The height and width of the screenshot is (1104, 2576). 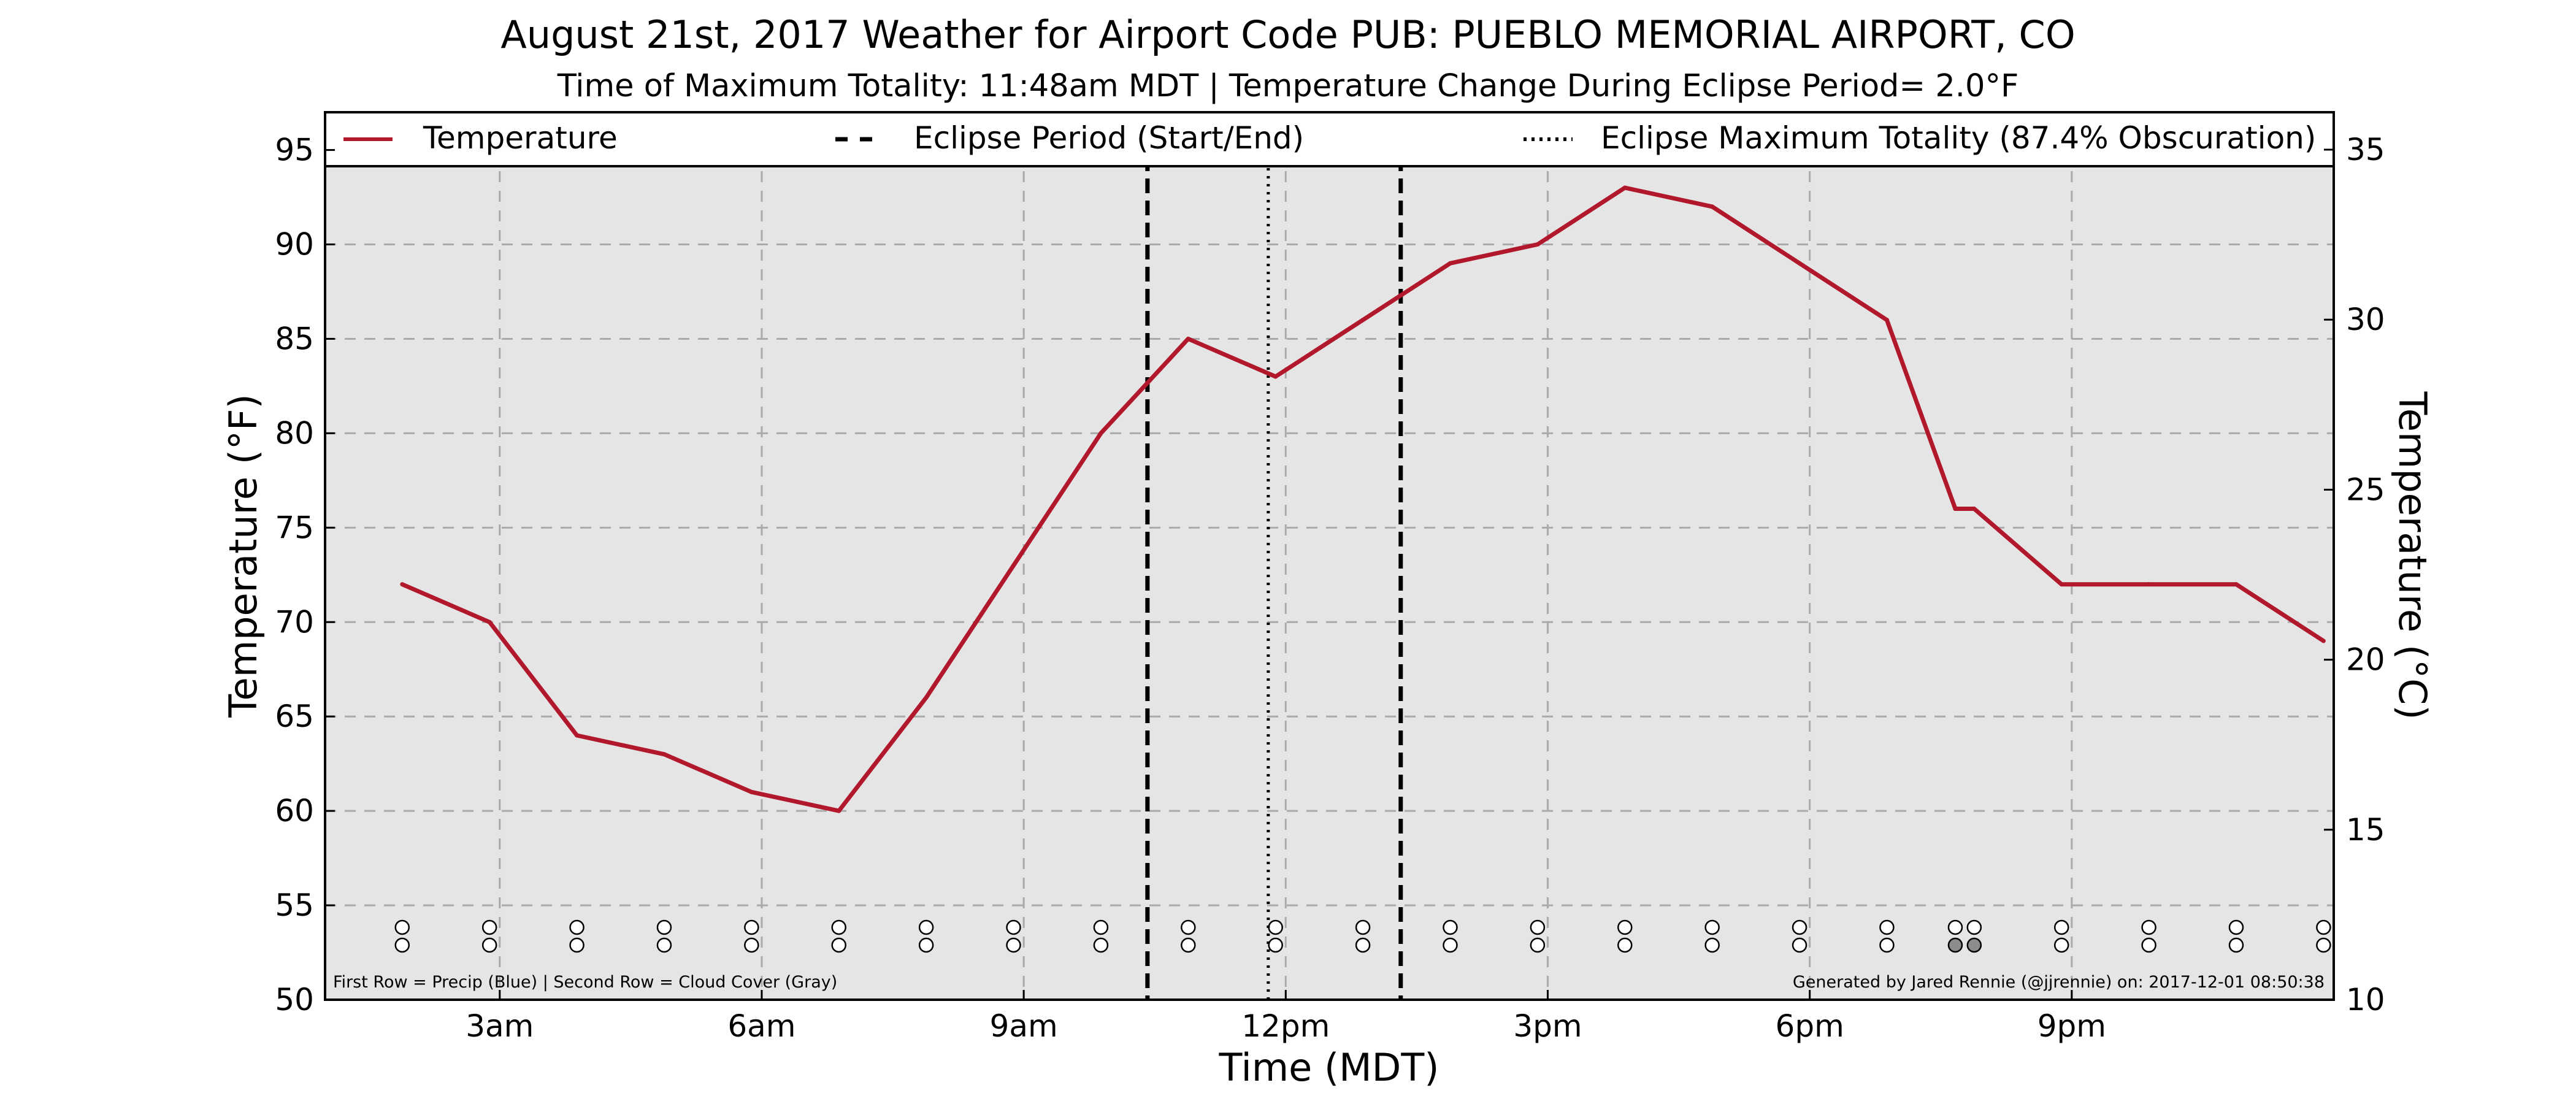 I want to click on y2-tick-label-3: 25, so click(x=2365, y=489).